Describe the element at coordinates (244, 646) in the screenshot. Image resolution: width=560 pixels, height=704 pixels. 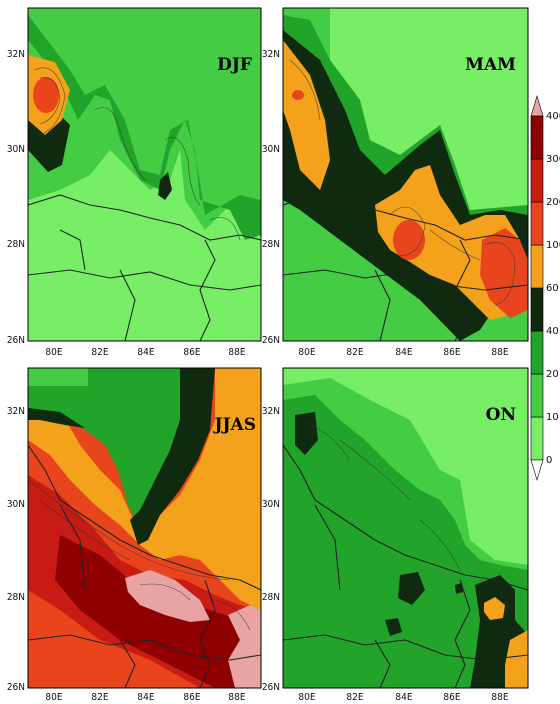
I see `region-fill-400-plus-east` at that location.